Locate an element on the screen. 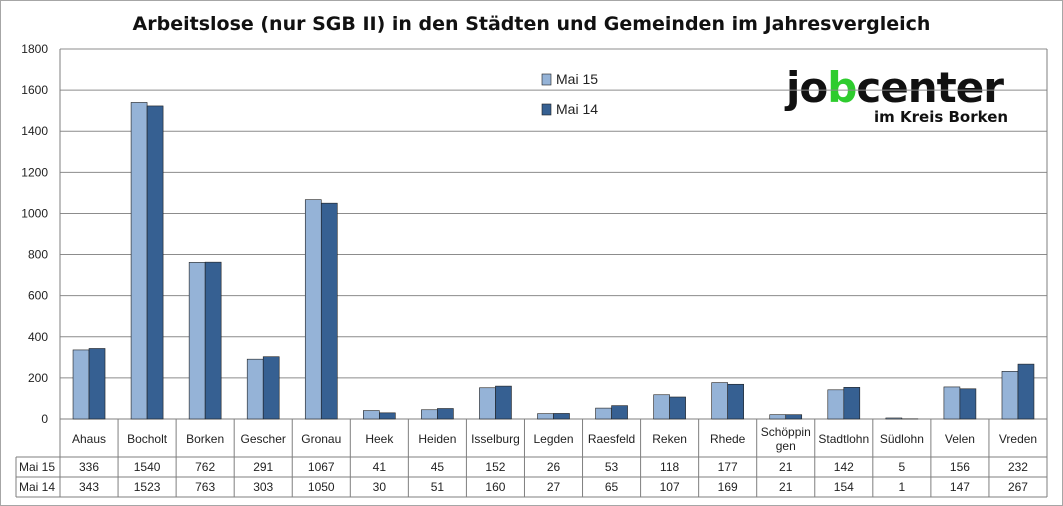 This screenshot has width=1063, height=506. table-value: 291 is located at coordinates (263, 467).